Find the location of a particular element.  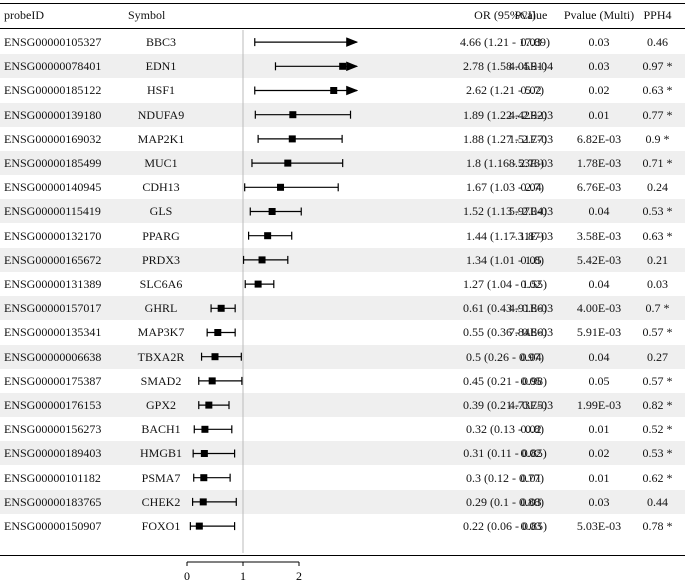

pvalue-multi-cell: 1.99E-03 is located at coordinates (599, 405).